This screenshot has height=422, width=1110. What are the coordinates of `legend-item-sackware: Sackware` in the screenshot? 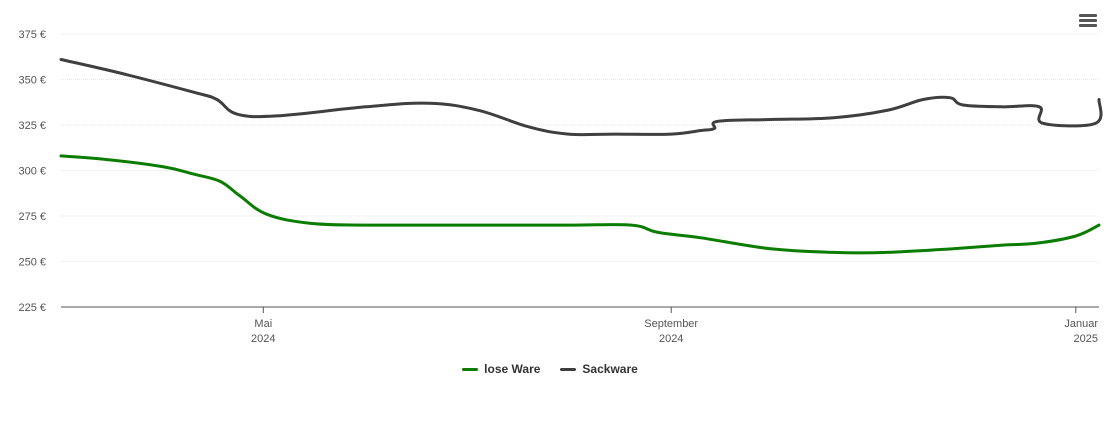 It's located at (599, 369).